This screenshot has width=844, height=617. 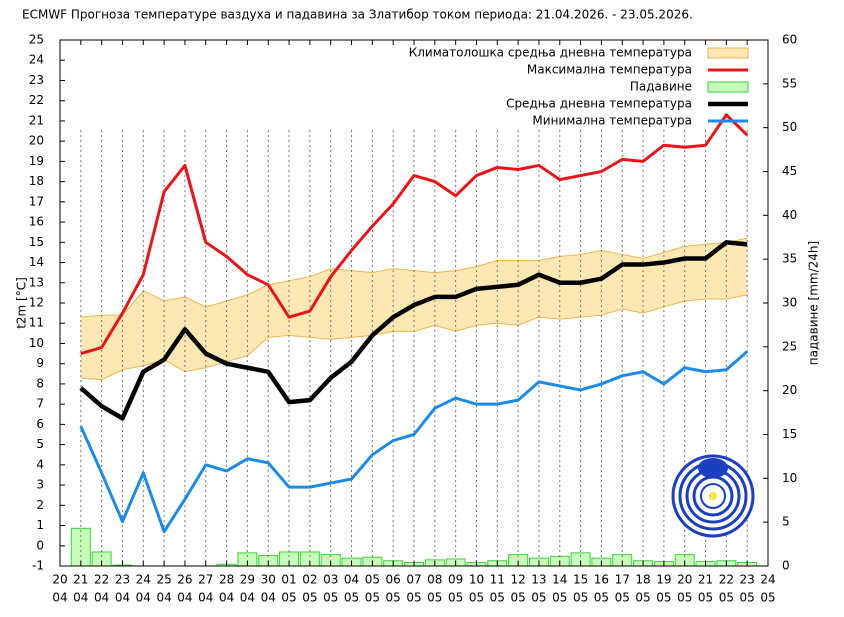 I want to click on x-tick-label: 14, so click(x=559, y=580).